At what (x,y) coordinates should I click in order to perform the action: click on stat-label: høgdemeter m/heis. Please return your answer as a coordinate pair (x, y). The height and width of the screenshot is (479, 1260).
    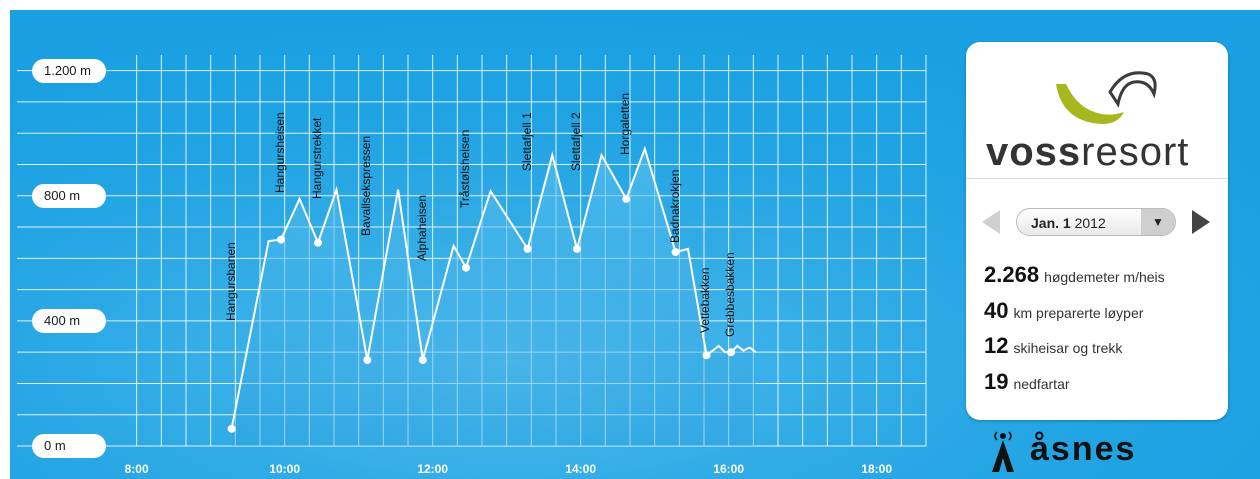
    Looking at the image, I should click on (1104, 277).